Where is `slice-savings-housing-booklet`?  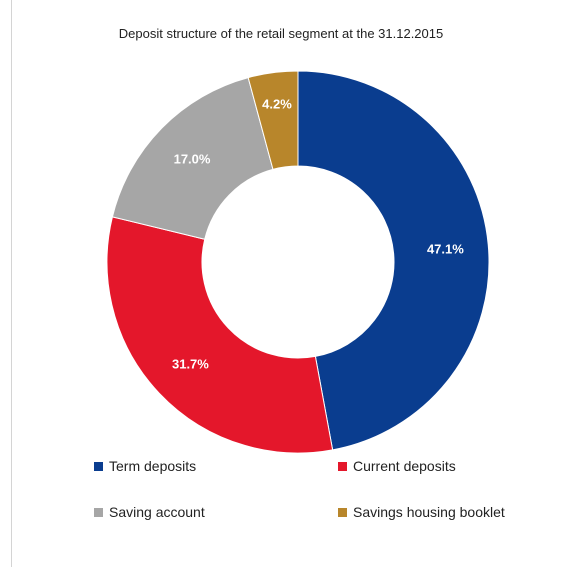 slice-savings-housing-booklet is located at coordinates (273, 120).